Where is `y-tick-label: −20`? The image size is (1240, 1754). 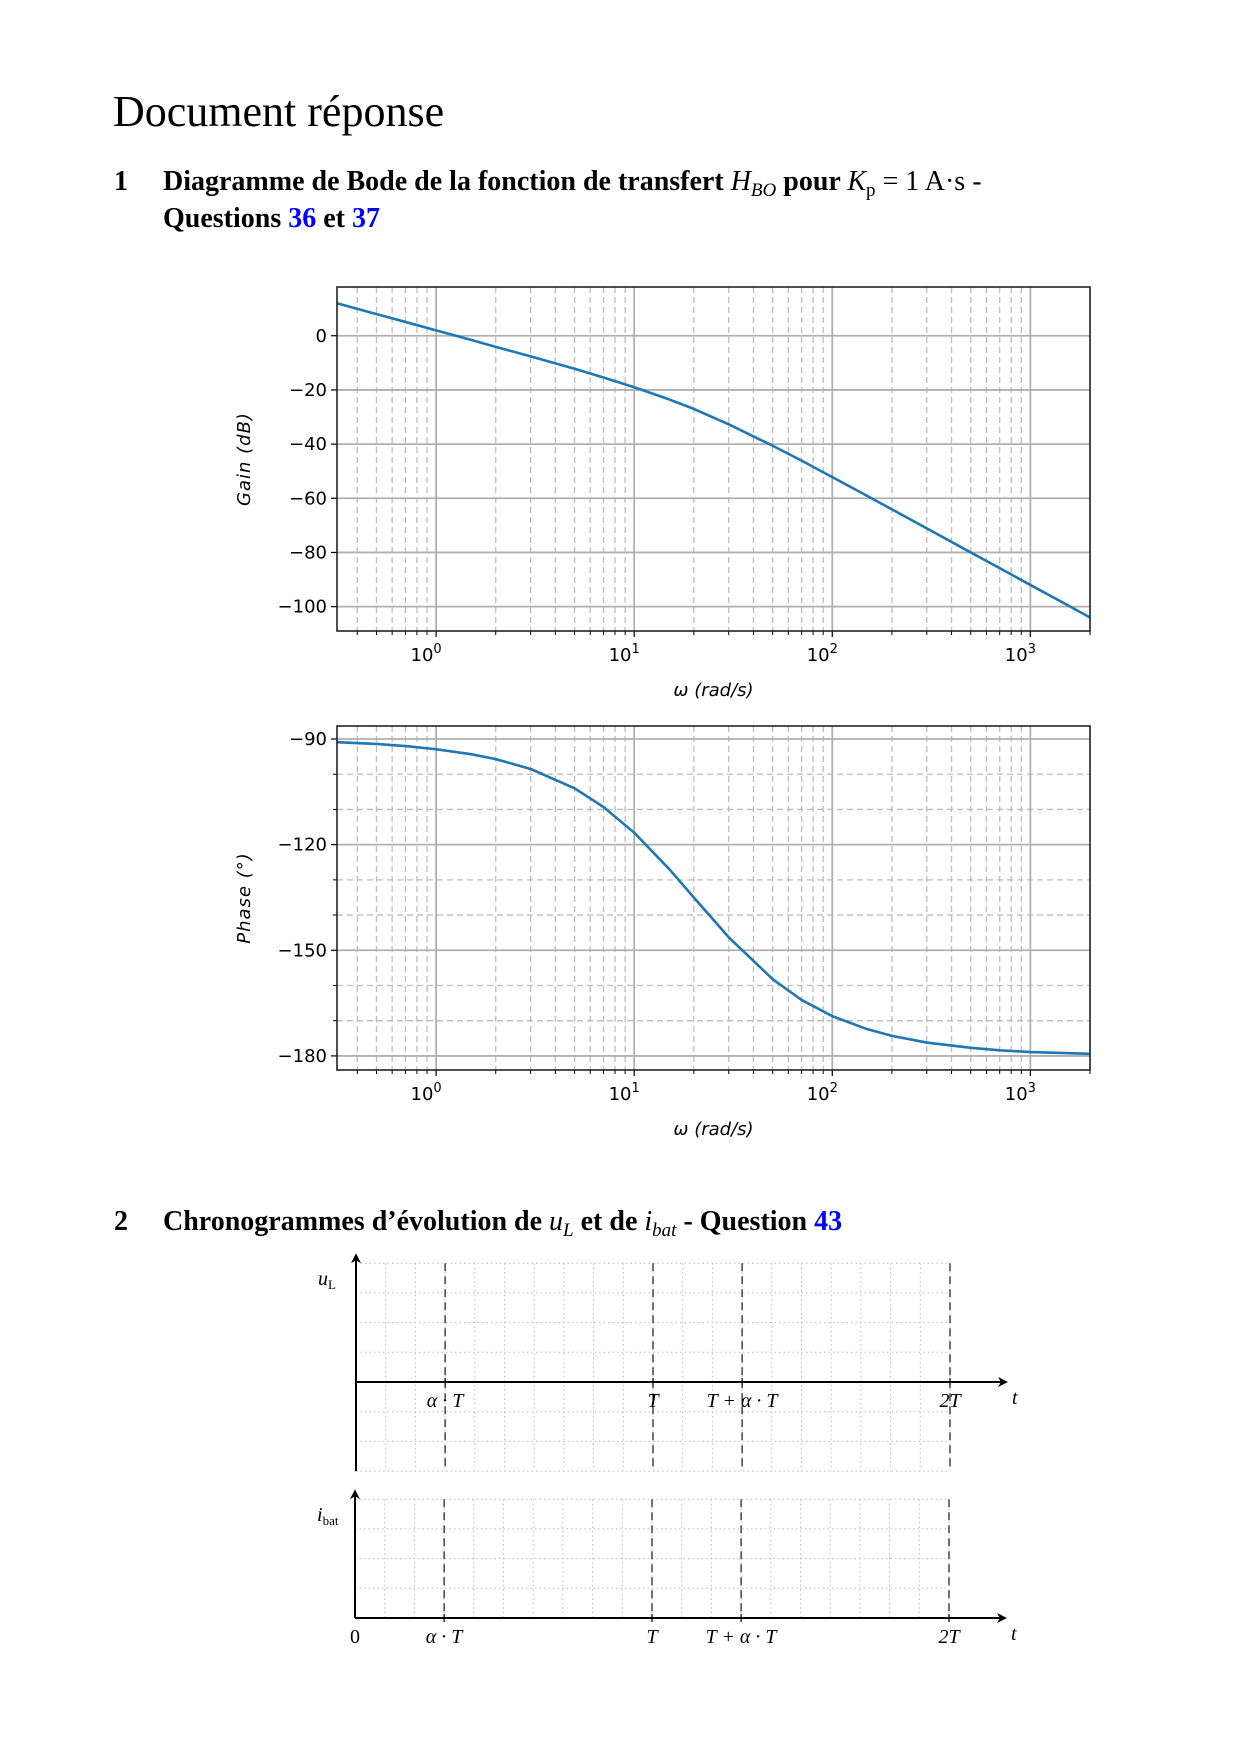 y-tick-label: −20 is located at coordinates (308, 390).